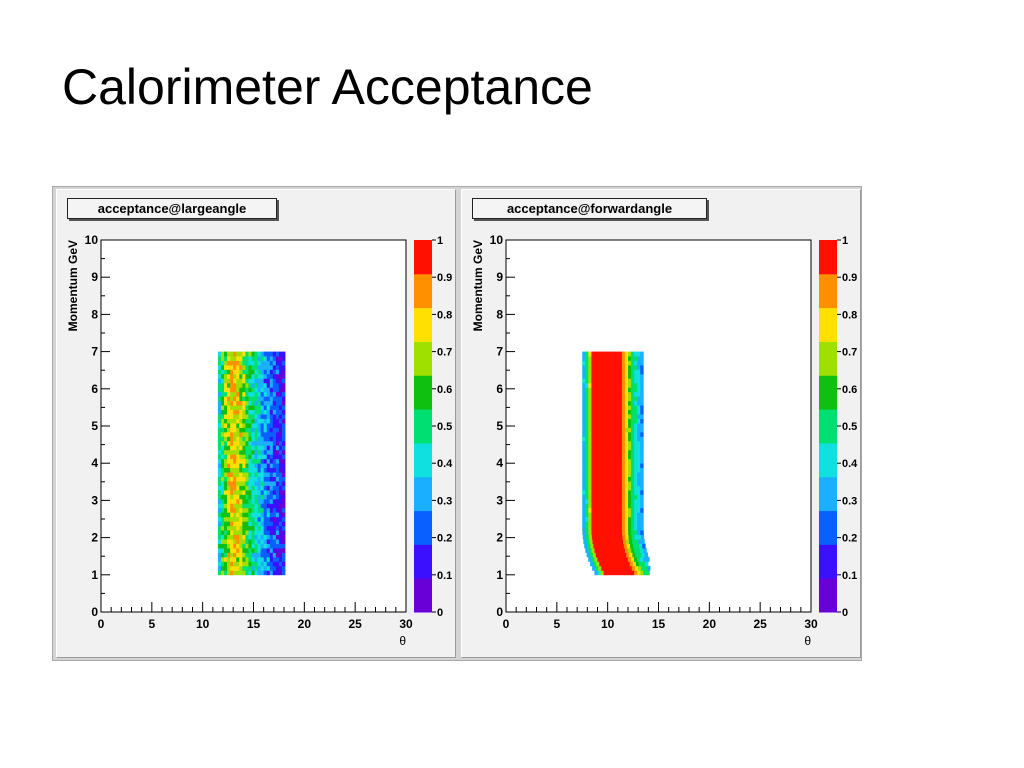 The image size is (1024, 768). I want to click on colorbar-segment, so click(423, 527).